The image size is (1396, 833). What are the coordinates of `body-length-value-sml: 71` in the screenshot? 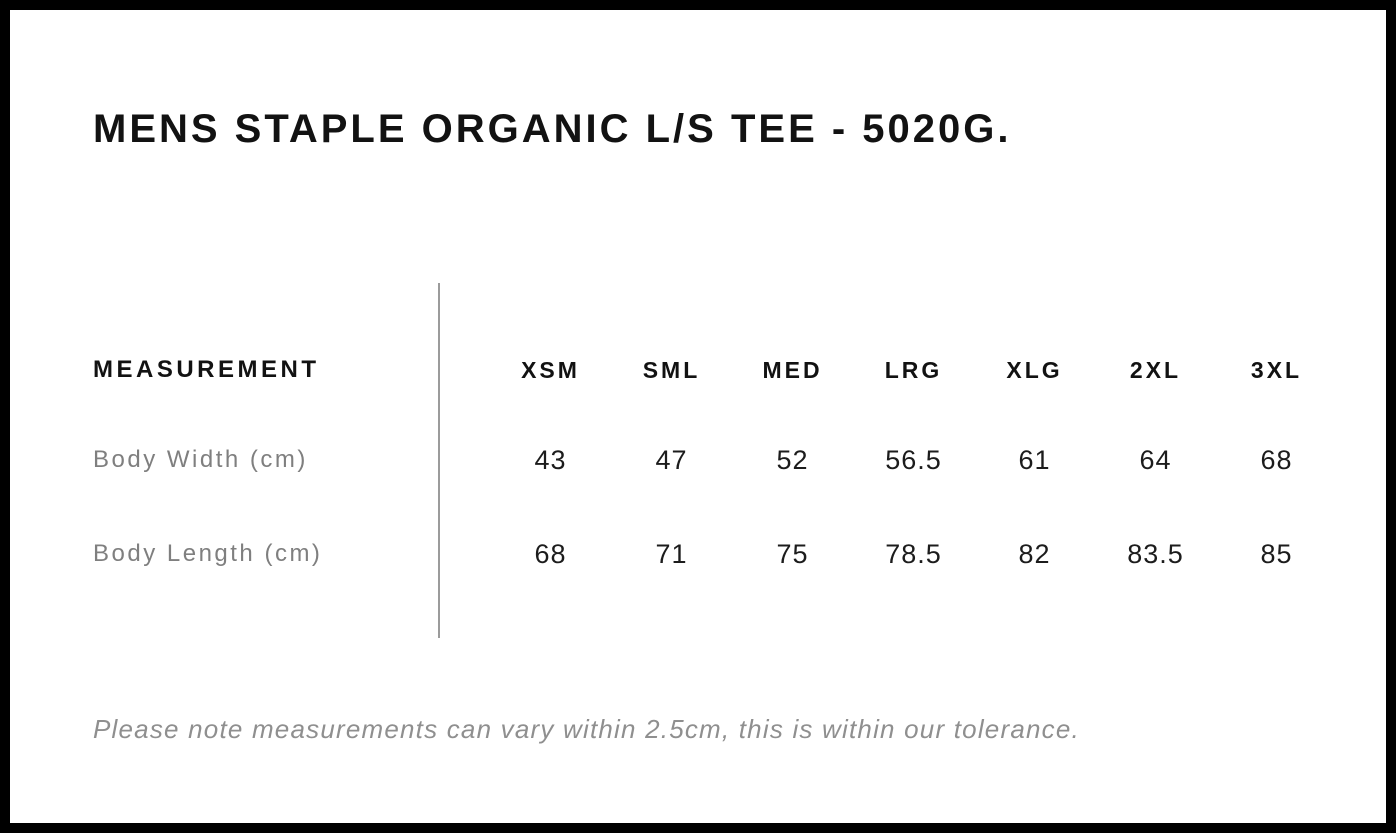 It's located at (671, 553).